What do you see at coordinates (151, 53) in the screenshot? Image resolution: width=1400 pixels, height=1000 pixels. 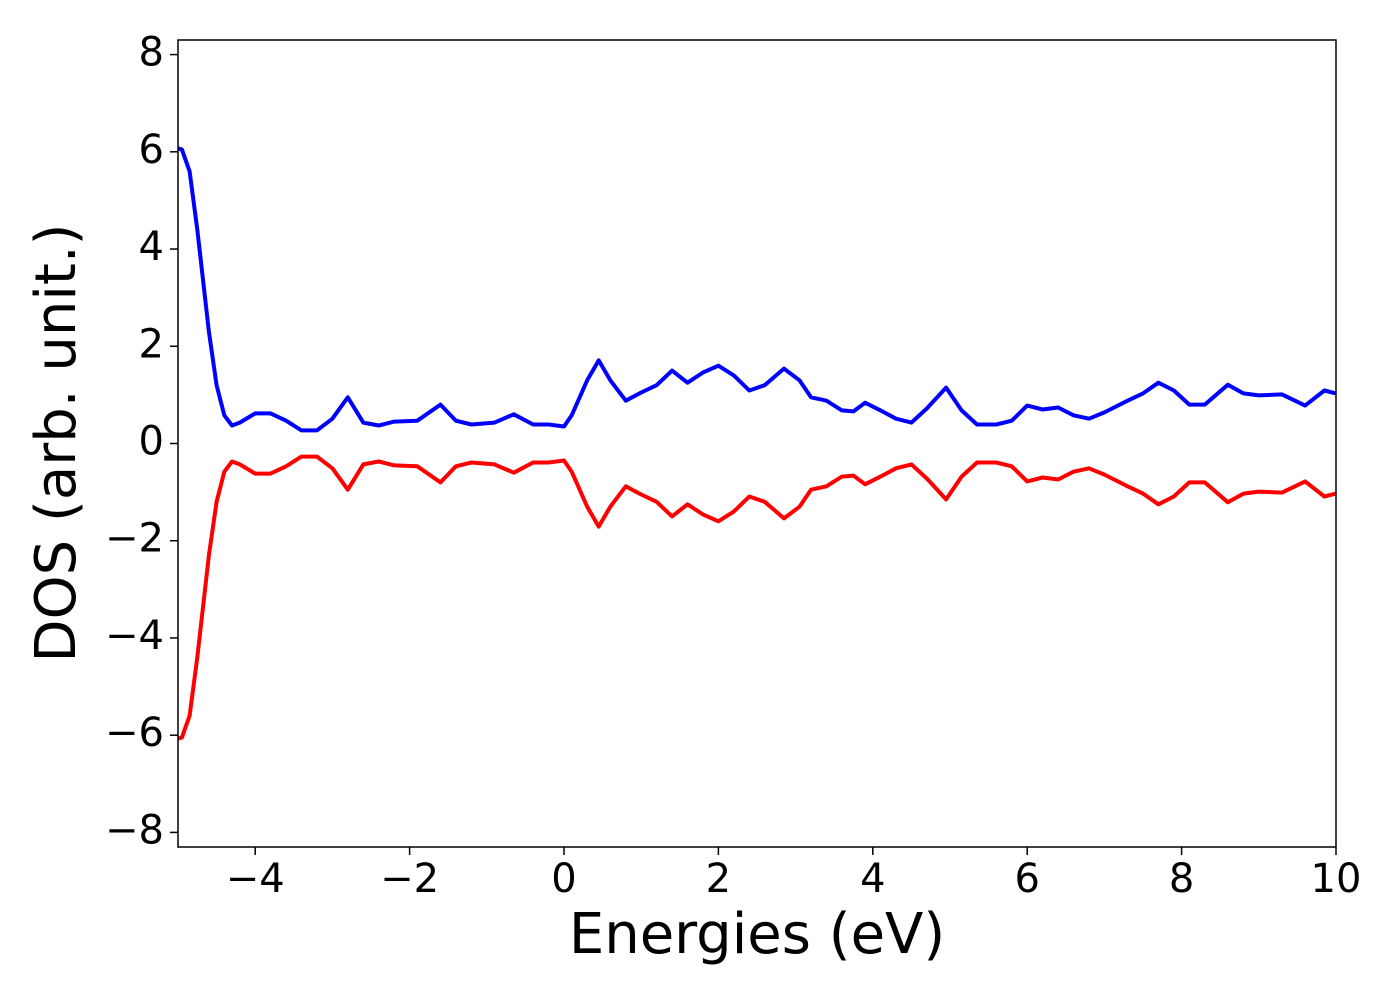 I see `y-tick-label: 8` at bounding box center [151, 53].